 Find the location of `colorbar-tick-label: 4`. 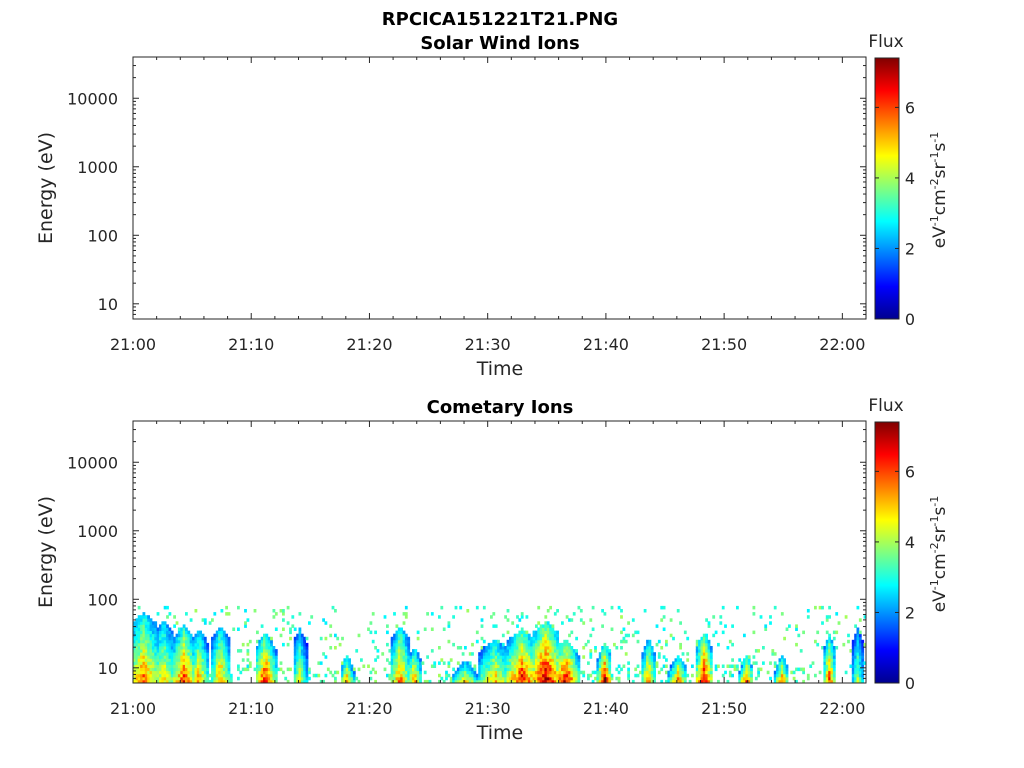

colorbar-tick-label: 4 is located at coordinates (910, 178).